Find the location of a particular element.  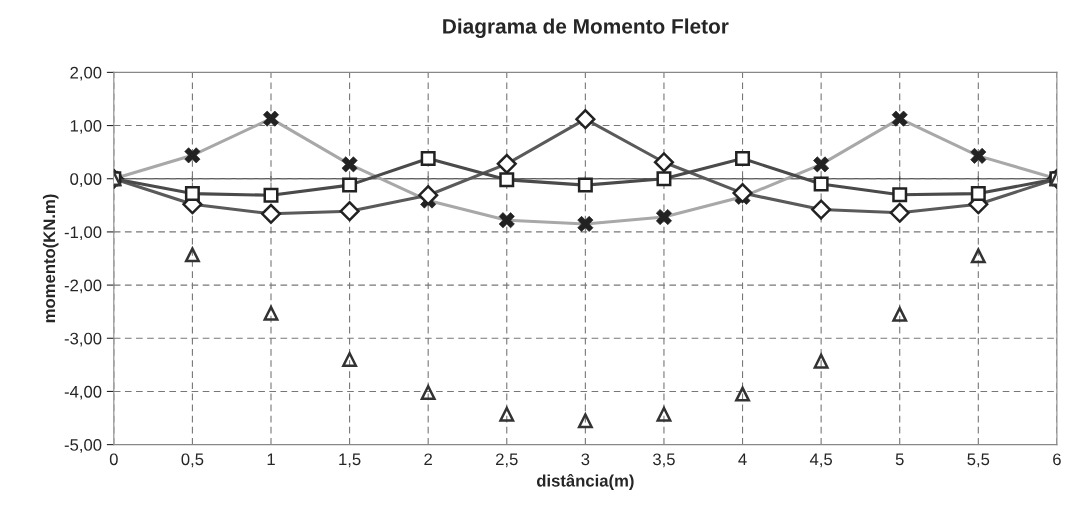

chart-title: Diagrama de Momento Fletor is located at coordinates (586, 28).